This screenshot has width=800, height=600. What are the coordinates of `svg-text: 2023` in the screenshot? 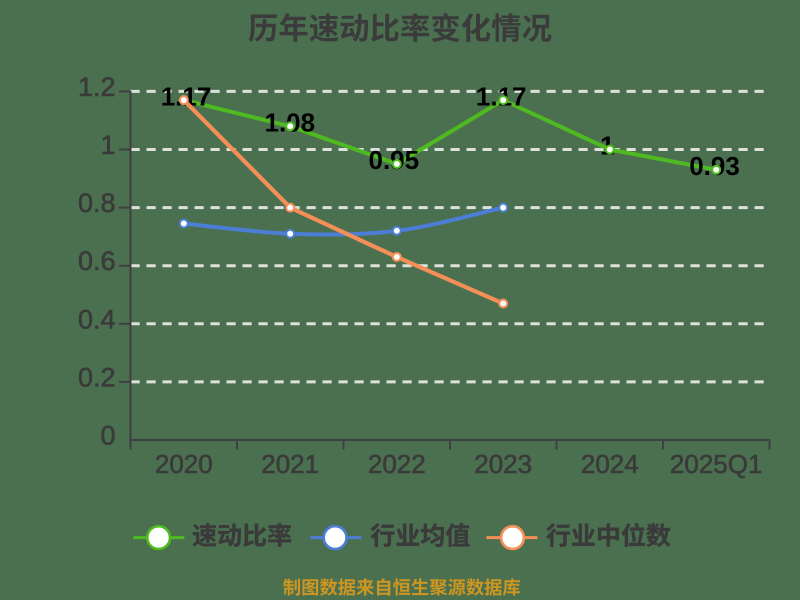 It's located at (503, 464).